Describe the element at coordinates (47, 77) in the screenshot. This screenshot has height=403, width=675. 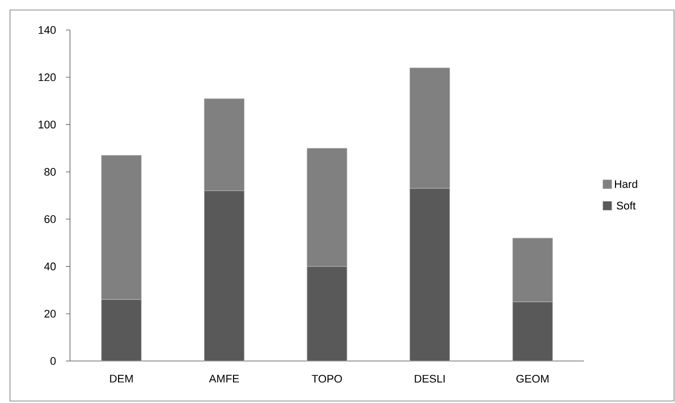
I see `y-tick-label: 120` at that location.